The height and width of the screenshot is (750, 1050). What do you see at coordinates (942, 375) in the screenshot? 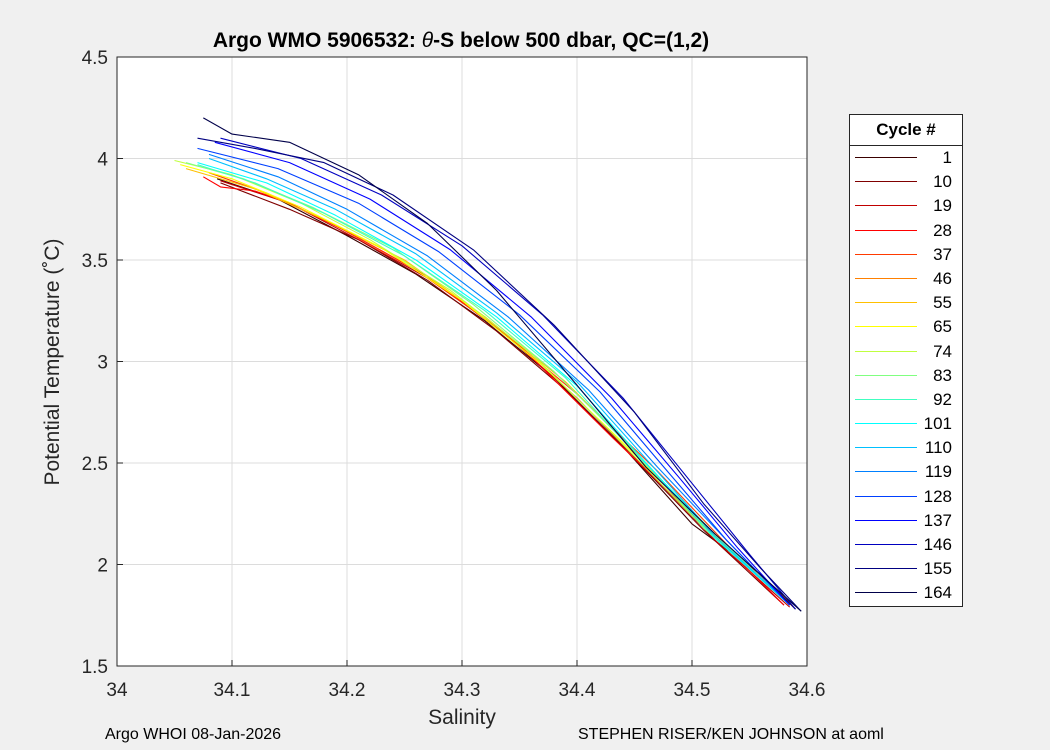
I see `legend-label: 83` at bounding box center [942, 375].